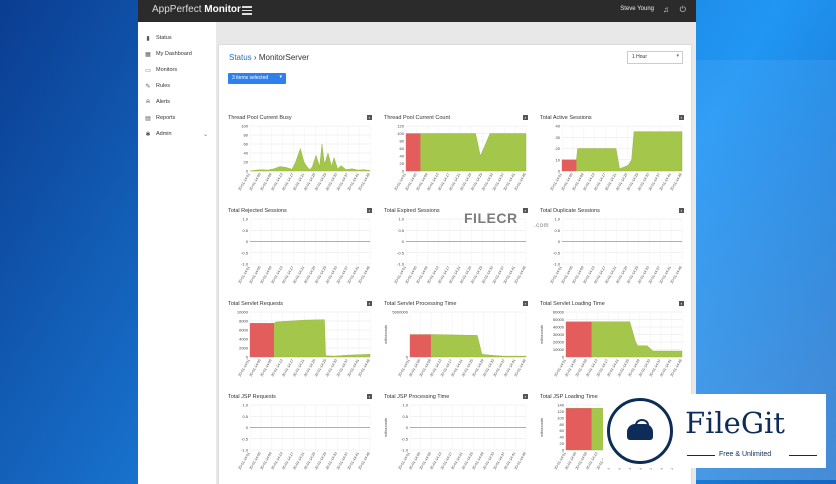  What do you see at coordinates (562, 430) in the screenshot?
I see `y-tick-label: 60` at bounding box center [562, 430].